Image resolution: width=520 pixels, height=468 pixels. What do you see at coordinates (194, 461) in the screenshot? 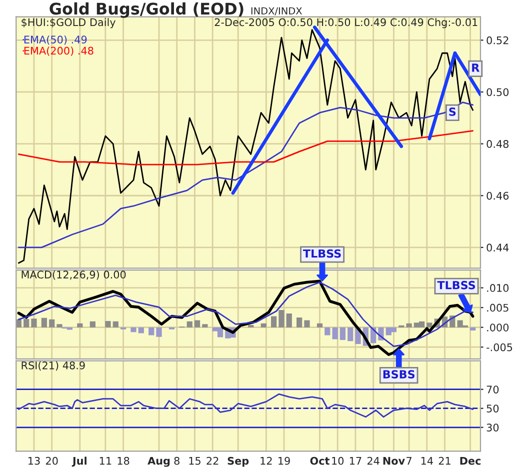
I see `x-tick-label: 15` at bounding box center [194, 461].